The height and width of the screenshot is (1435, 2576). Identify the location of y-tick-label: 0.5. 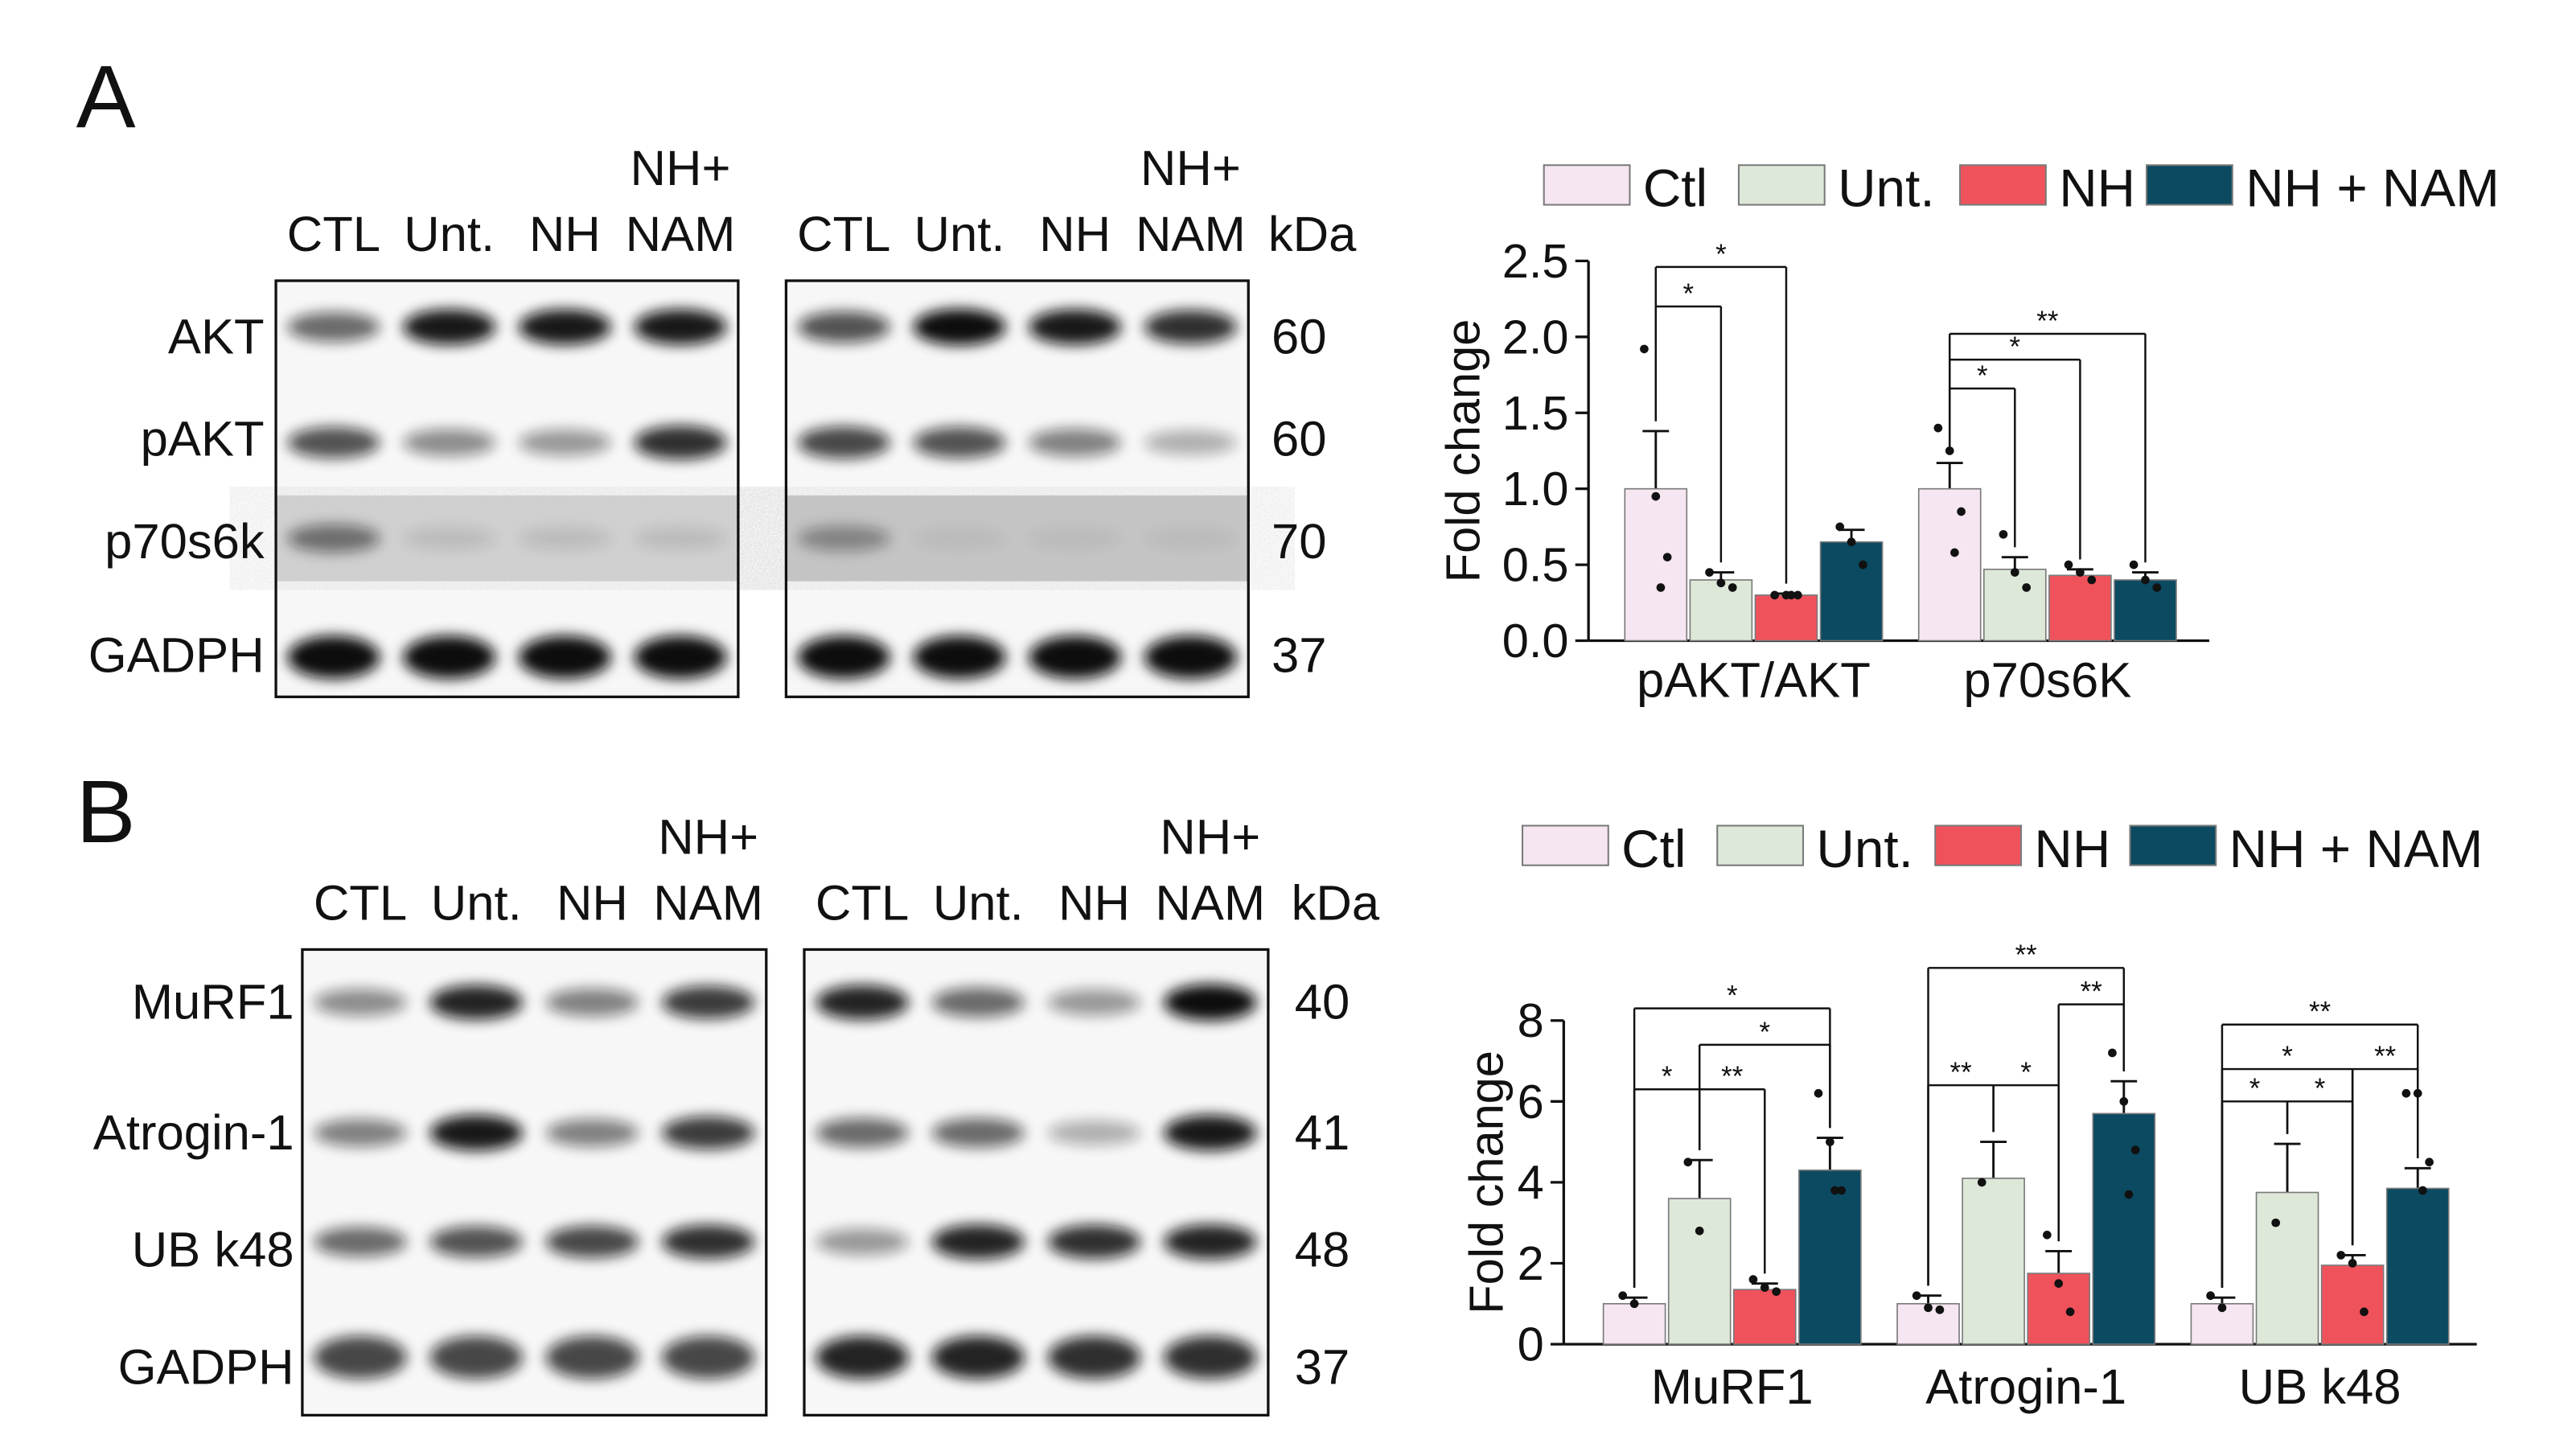
(1535, 565).